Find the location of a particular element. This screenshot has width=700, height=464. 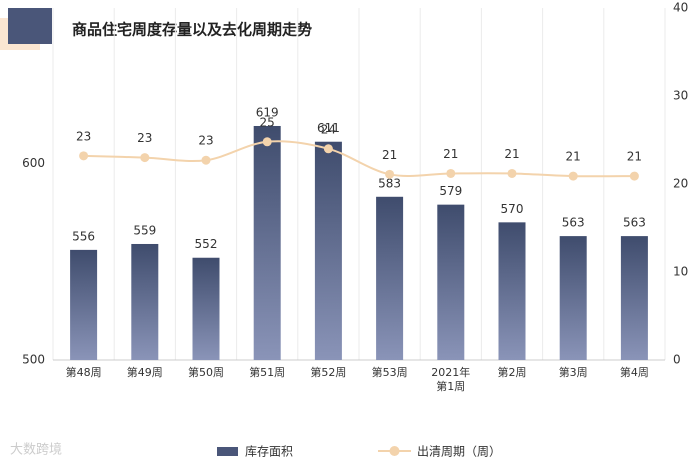

x-tick-label: 第51周 is located at coordinates (267, 372).